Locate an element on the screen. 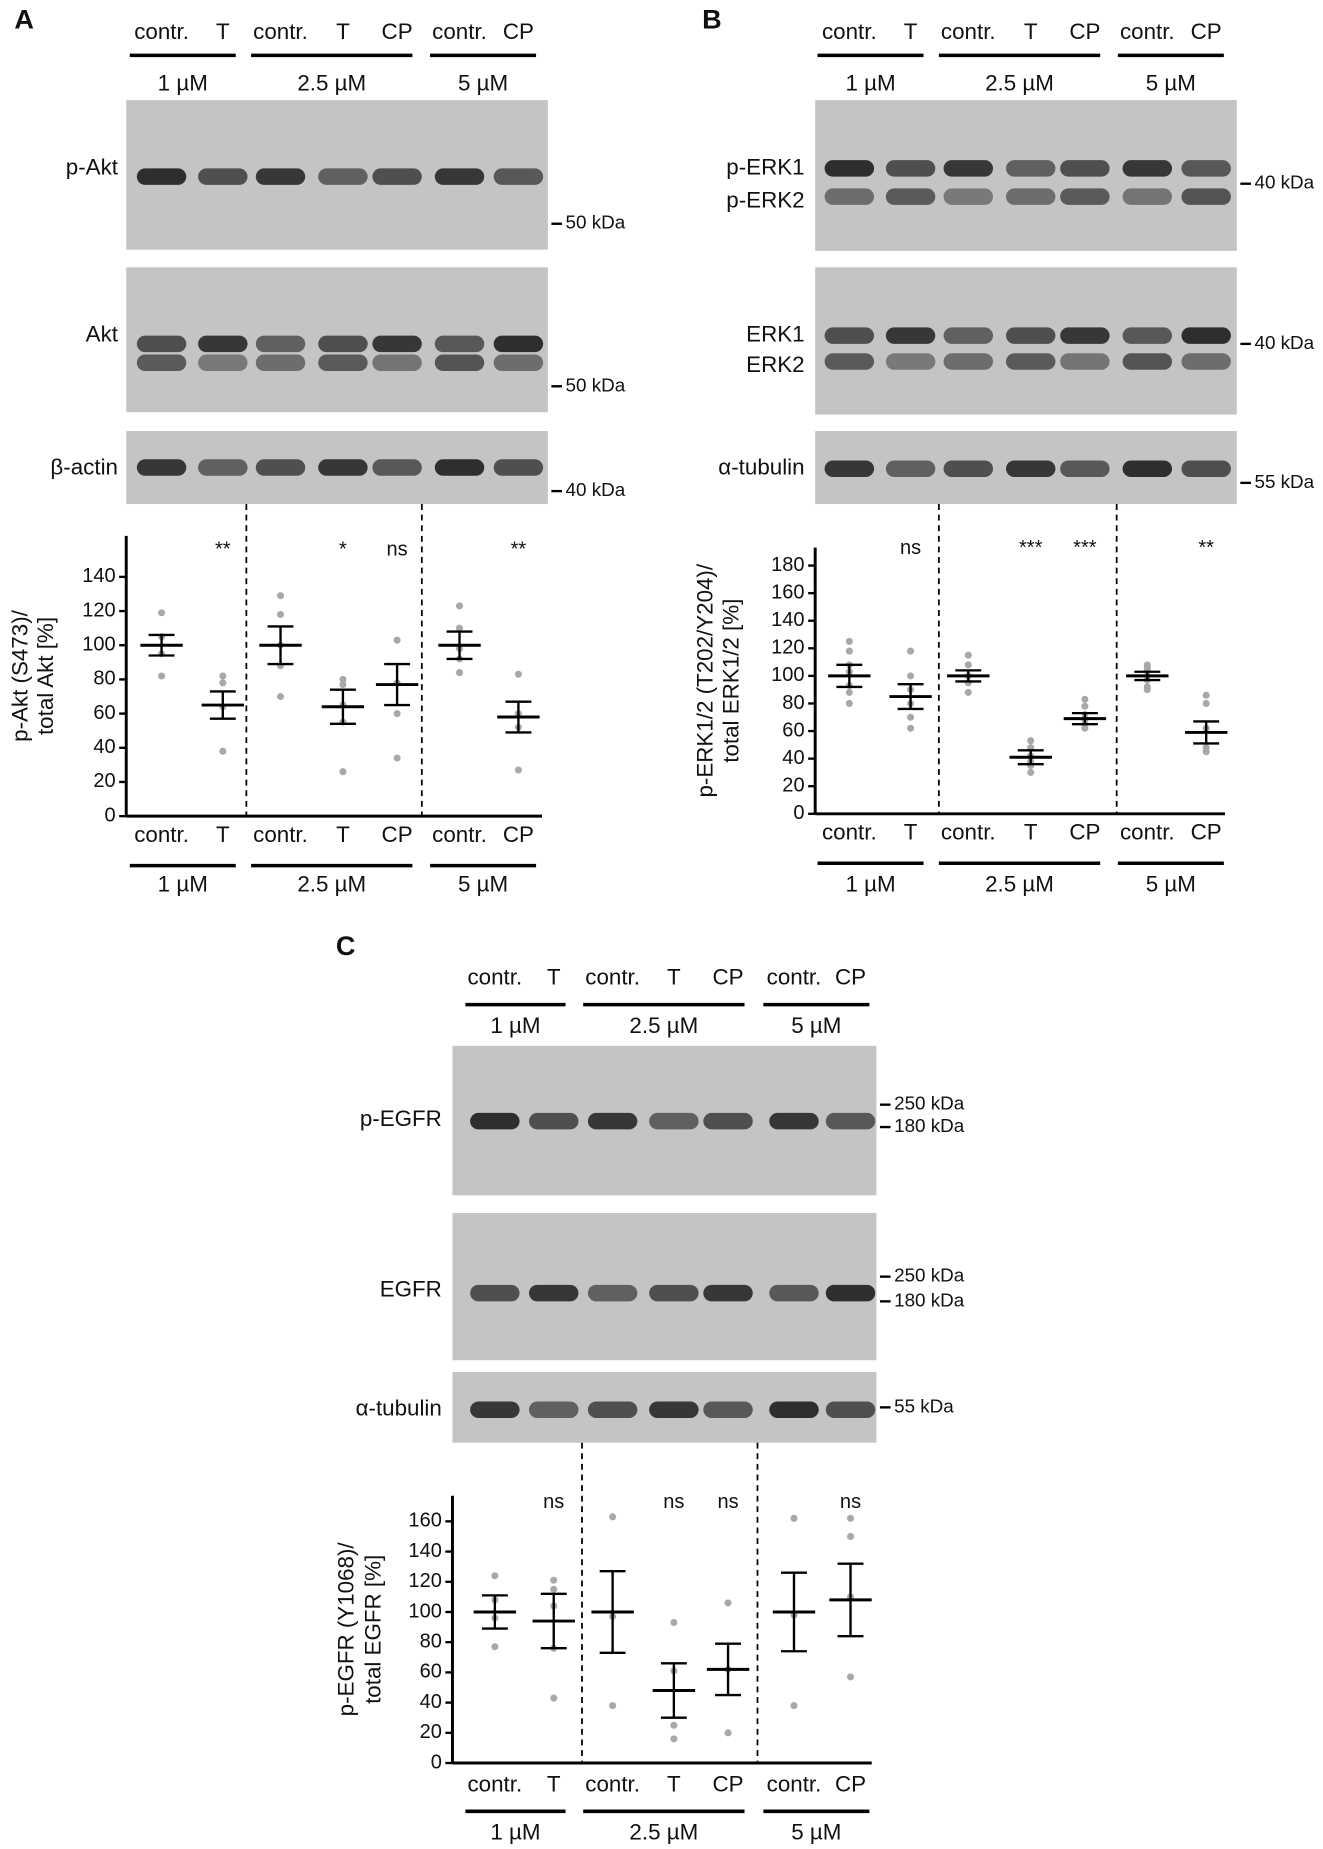 The image size is (1323, 1849). y-tick-label: 120 is located at coordinates (424, 1581).